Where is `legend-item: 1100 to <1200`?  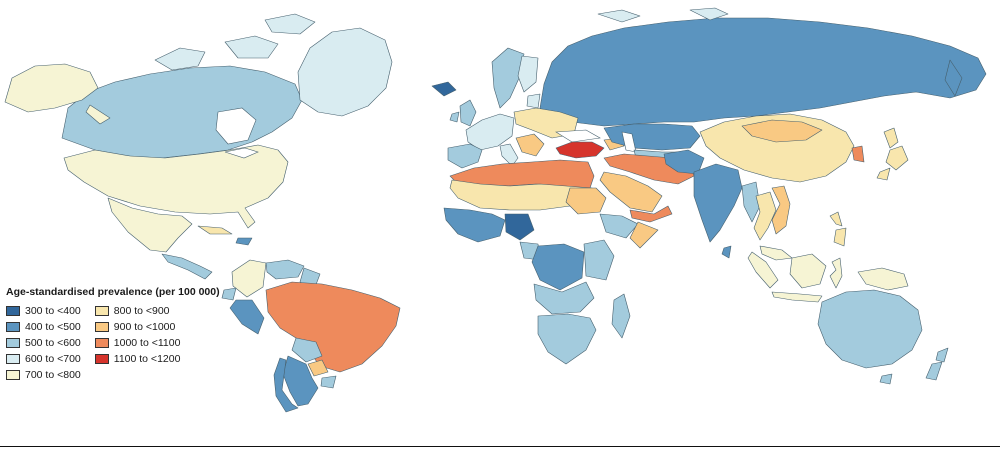
legend-item: 1100 to <1200 is located at coordinates (137, 358).